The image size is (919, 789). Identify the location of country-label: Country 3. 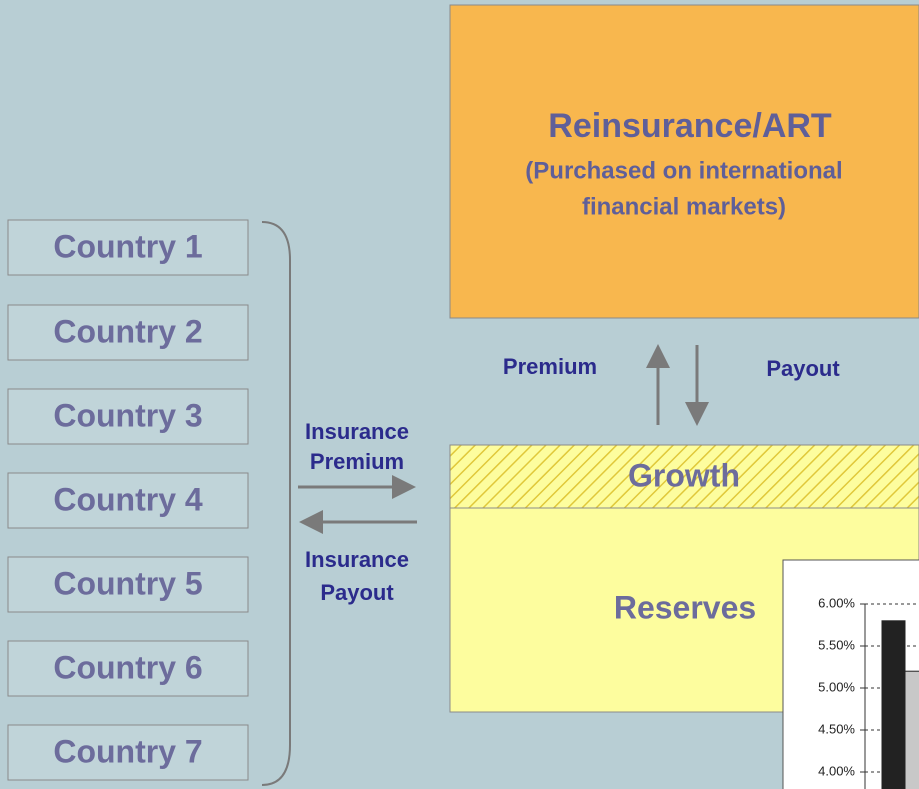
(127, 415).